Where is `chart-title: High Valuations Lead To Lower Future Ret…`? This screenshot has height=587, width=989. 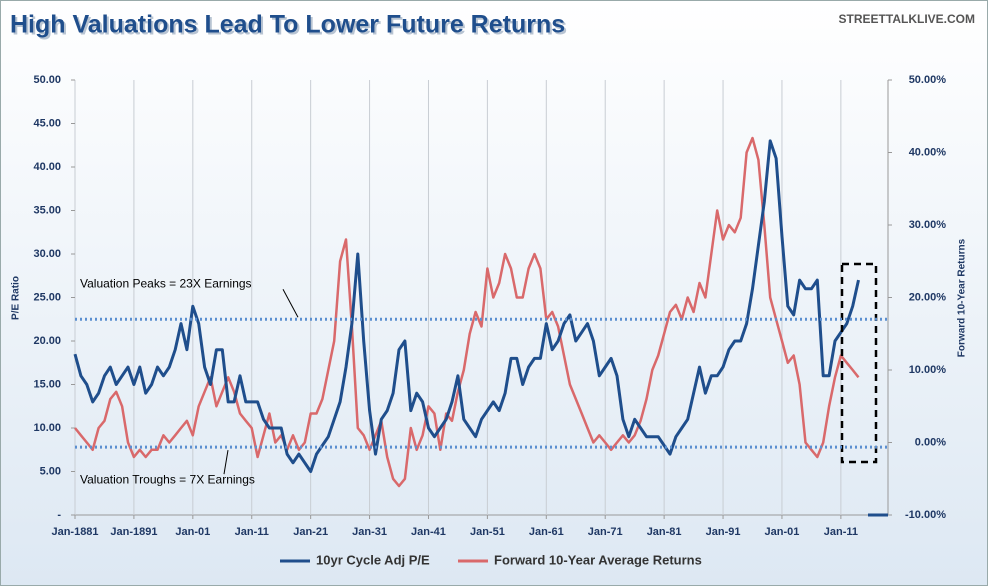 chart-title: High Valuations Lead To Lower Future Ret… is located at coordinates (287, 25).